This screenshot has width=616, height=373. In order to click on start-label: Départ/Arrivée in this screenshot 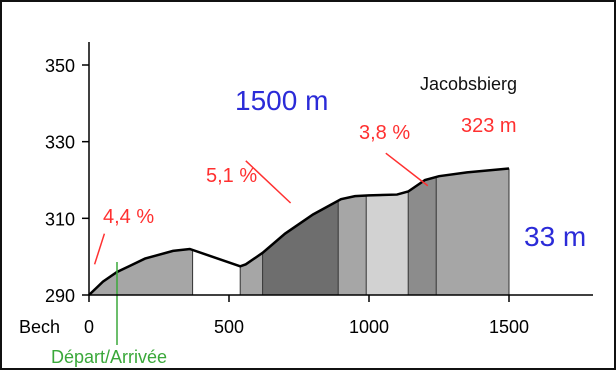, I will do `click(109, 357)`.